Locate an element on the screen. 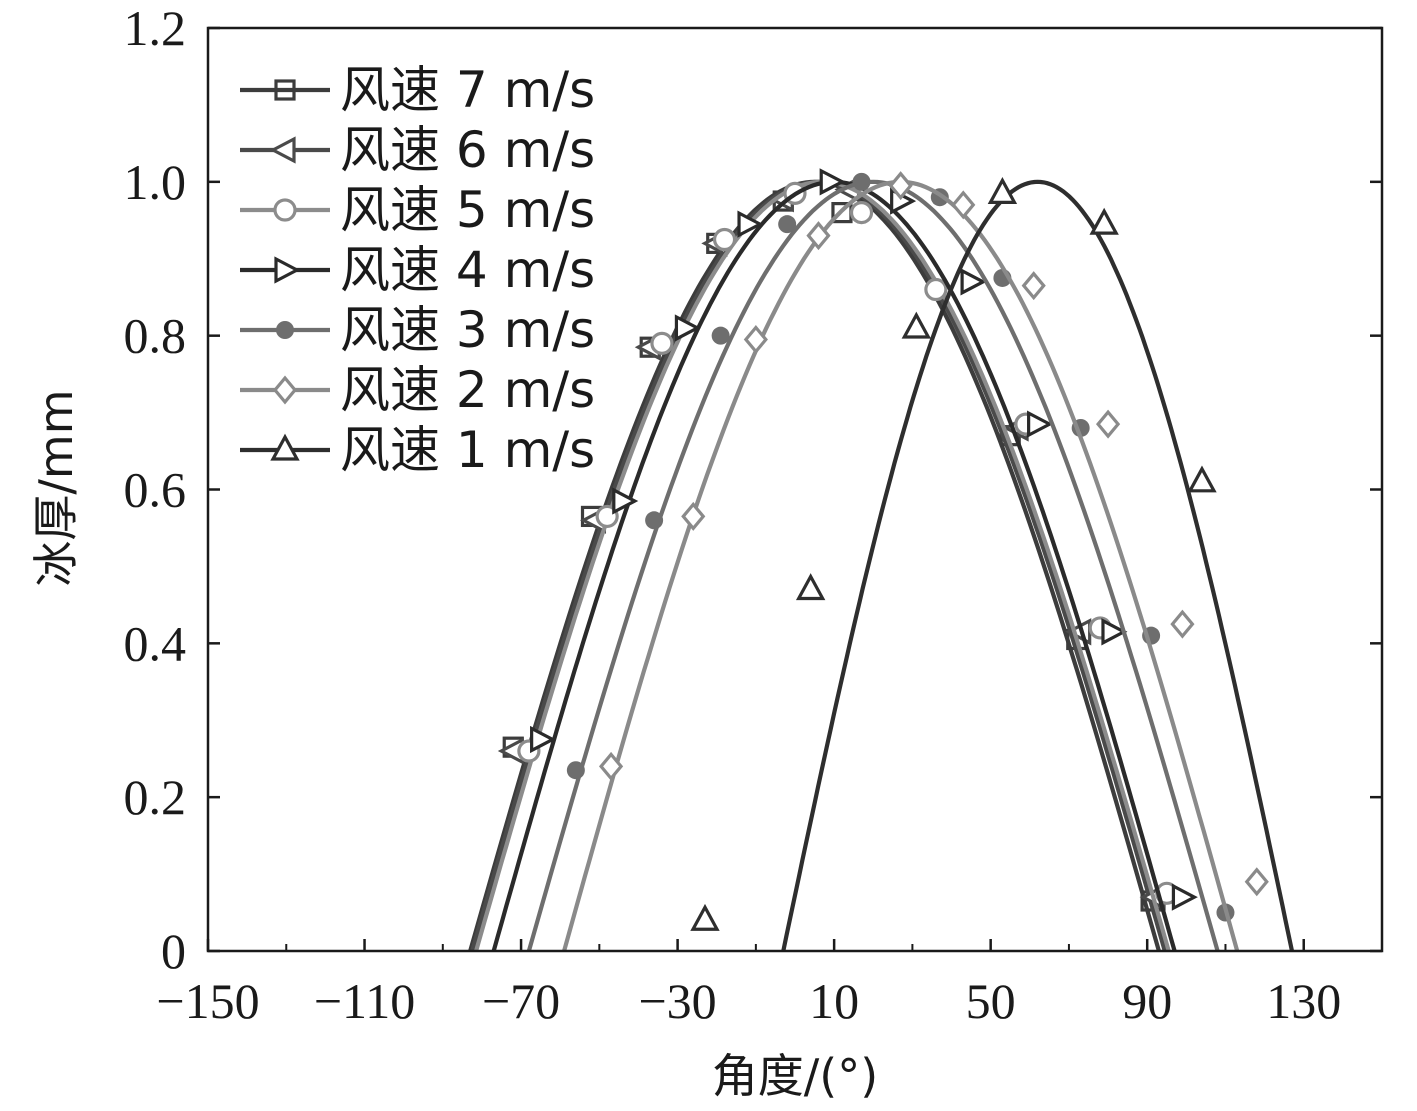 Image resolution: width=1417 pixels, height=1111 pixels. x-tick-label: −70 is located at coordinates (521, 1001).